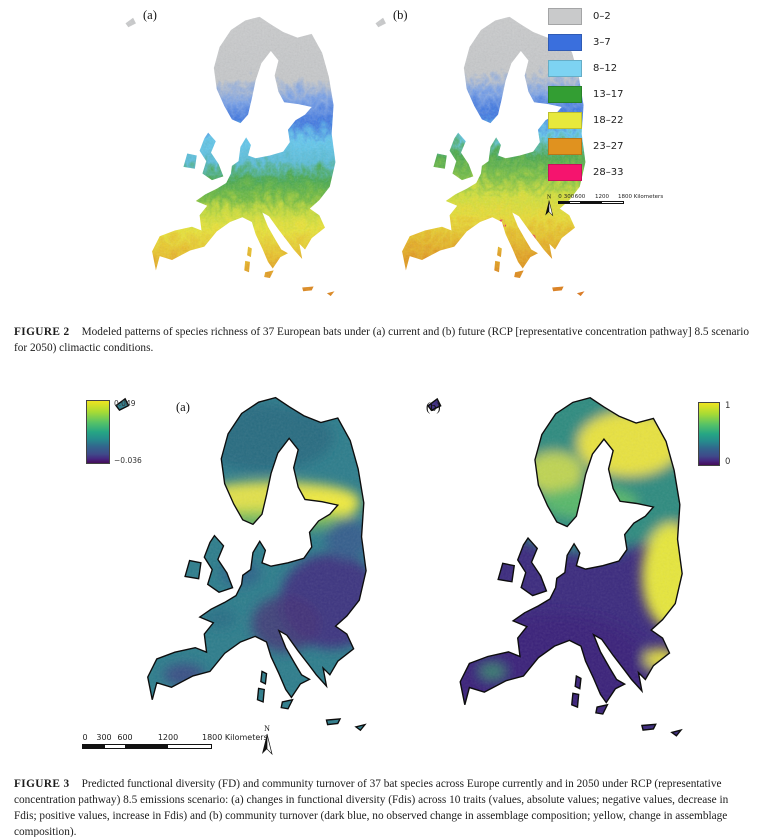 The image size is (765, 837). I want to click on fdis-colorbar, so click(98, 432).